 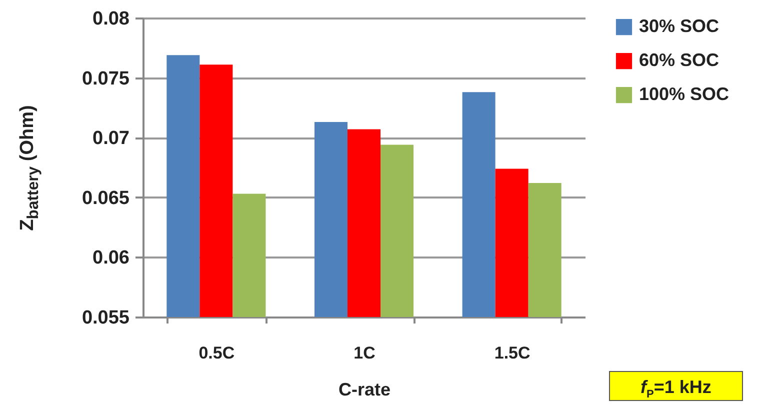 What do you see at coordinates (106, 79) in the screenshot?
I see `y-tick-label: 0.075` at bounding box center [106, 79].